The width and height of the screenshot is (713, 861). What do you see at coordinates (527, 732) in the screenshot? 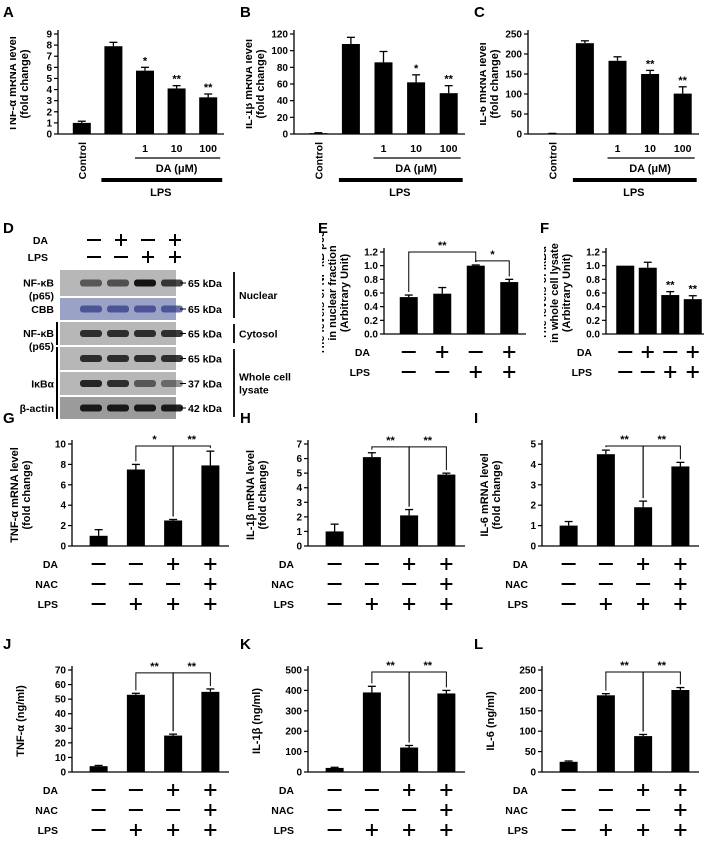
I see `y-tick-label: 100` at bounding box center [527, 732].